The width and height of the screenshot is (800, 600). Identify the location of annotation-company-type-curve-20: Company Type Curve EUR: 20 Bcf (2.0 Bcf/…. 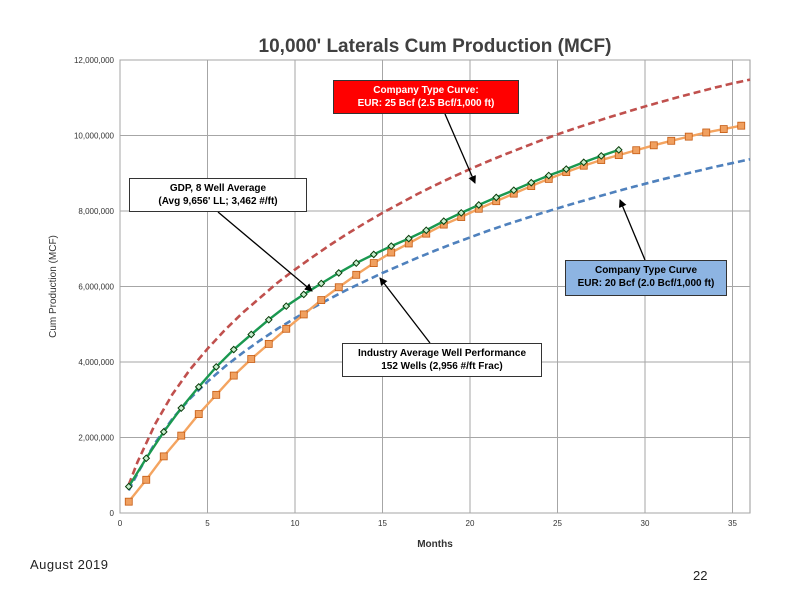
(646, 278).